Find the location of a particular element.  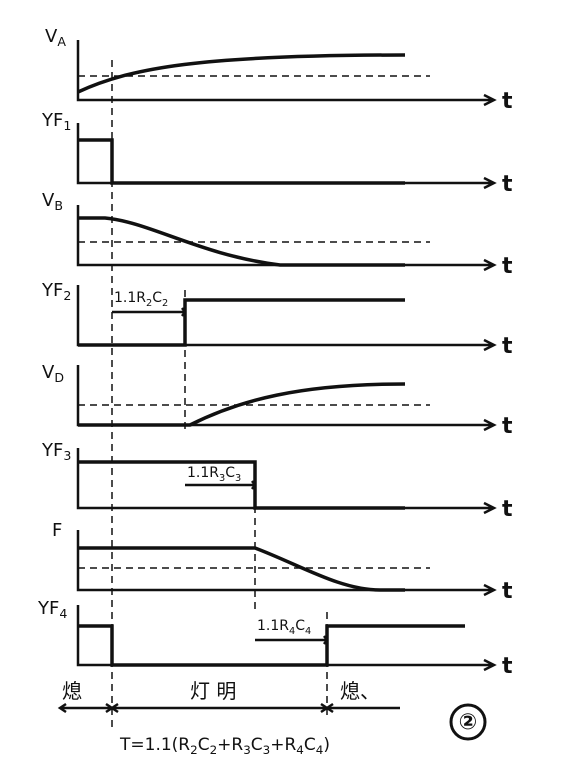

interval-label: 1.1R3C3 is located at coordinates (214, 474).